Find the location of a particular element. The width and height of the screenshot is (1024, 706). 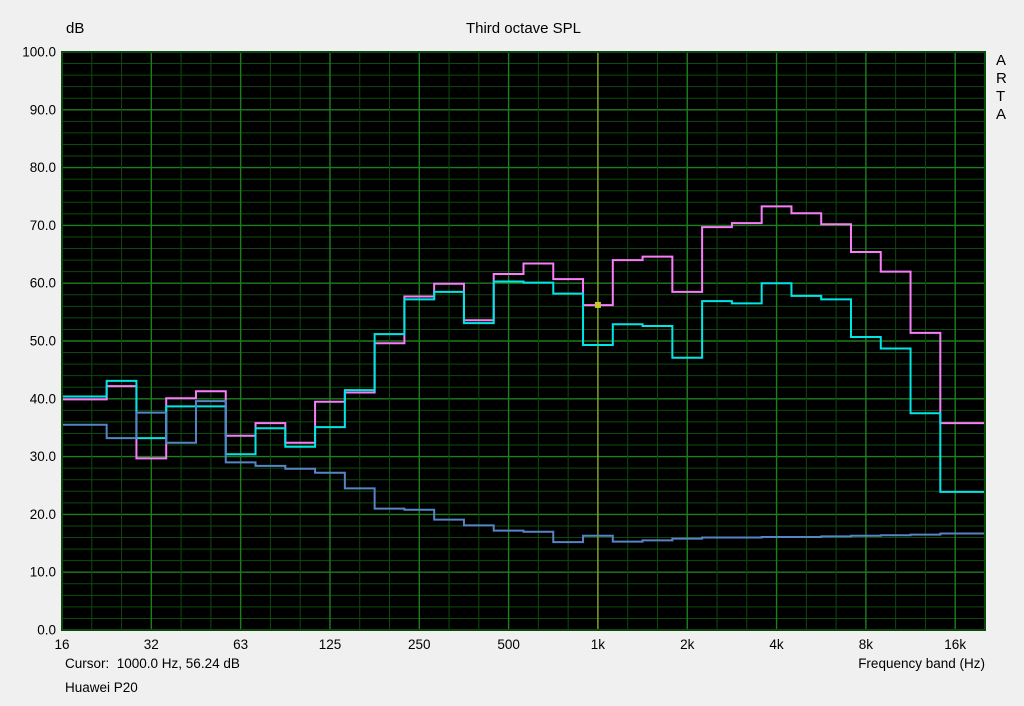

x-tick-label: 16k is located at coordinates (955, 644).